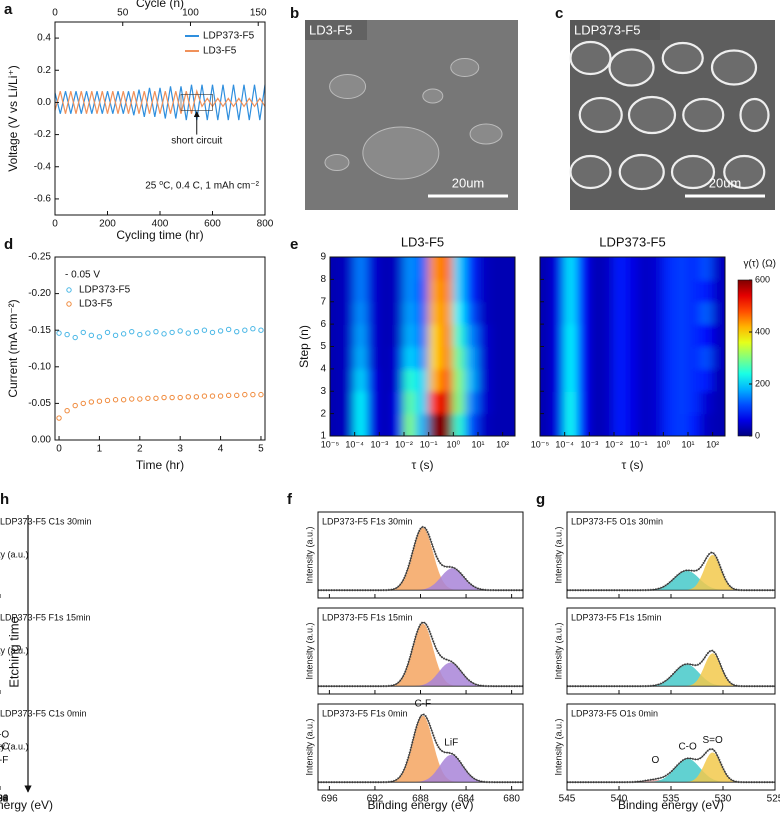  What do you see at coordinates (69, 290) in the screenshot?
I see `legend-swatch` at bounding box center [69, 290].